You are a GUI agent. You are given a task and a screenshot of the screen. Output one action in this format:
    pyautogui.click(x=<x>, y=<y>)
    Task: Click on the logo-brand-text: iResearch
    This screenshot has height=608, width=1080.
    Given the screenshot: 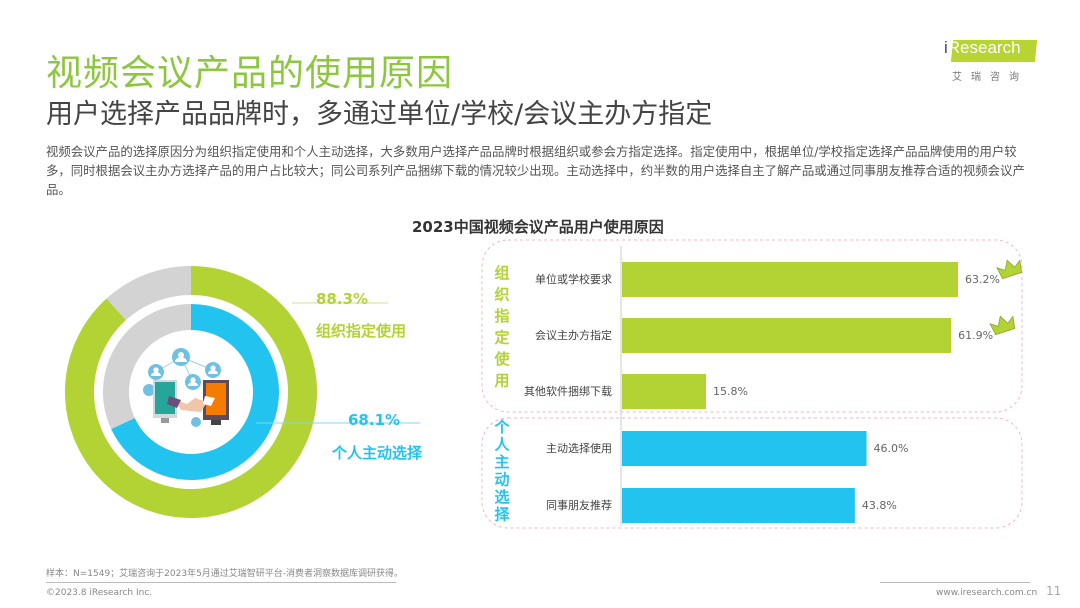 What is the action you would take?
    pyautogui.click(x=982, y=48)
    